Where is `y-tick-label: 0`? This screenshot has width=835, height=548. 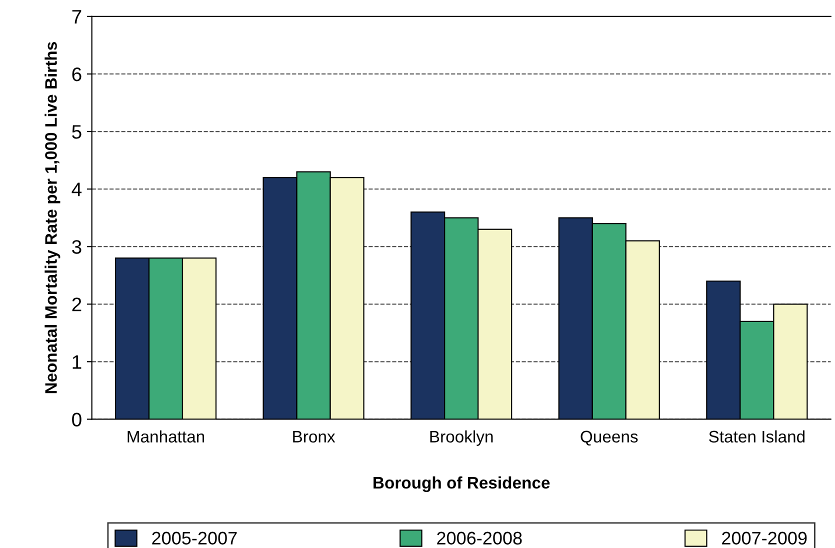
y-tick-label: 0 is located at coordinates (77, 419).